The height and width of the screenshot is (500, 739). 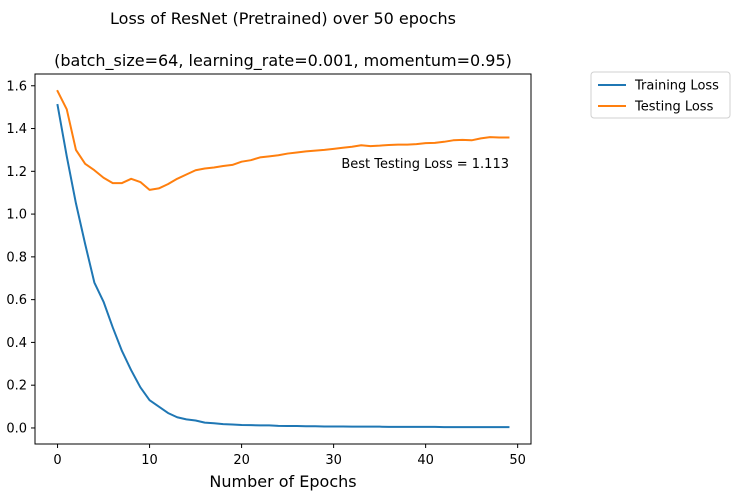 I want to click on y-axis-ticks: 0.0 0.2 0.4 0.6 0.8 1.0 1.2 1.4 1.6, so click(x=20, y=257).